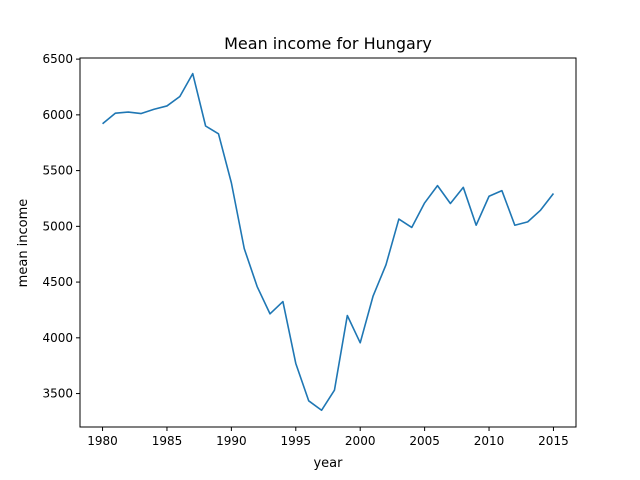 The width and height of the screenshot is (640, 480). What do you see at coordinates (553, 441) in the screenshot?
I see `x-tick-label: 2015` at bounding box center [553, 441].